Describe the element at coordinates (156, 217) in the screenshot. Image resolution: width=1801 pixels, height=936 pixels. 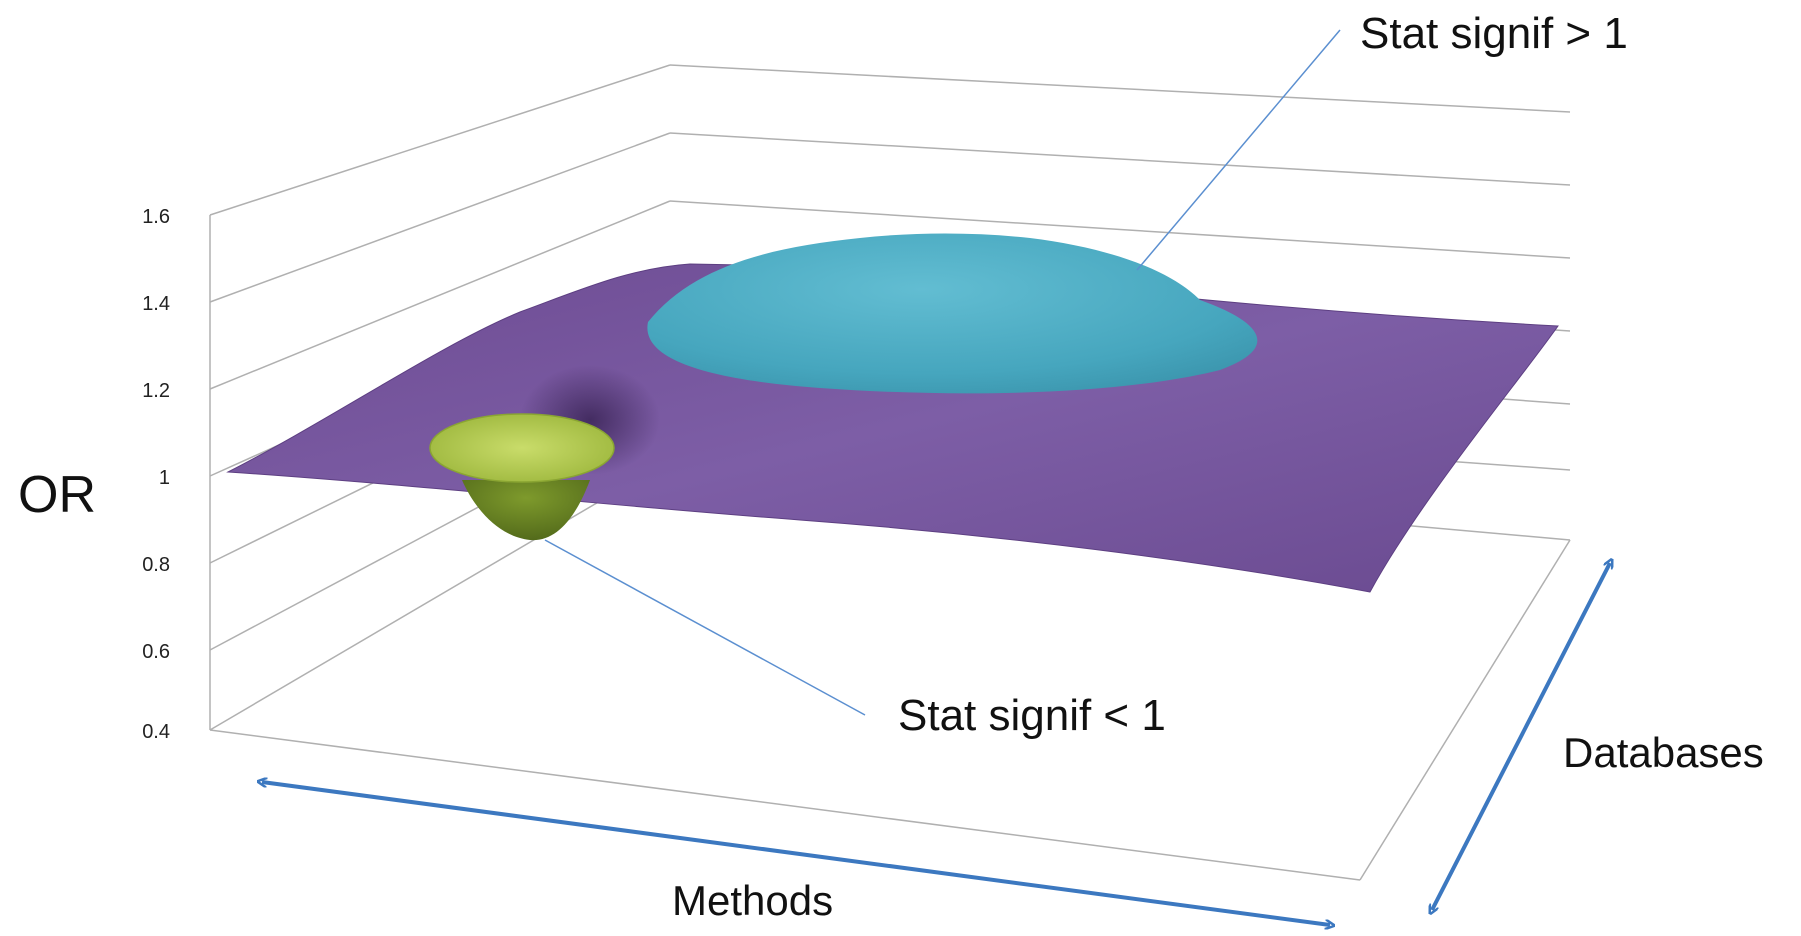
I see `tick-1-6: 1.6` at that location.